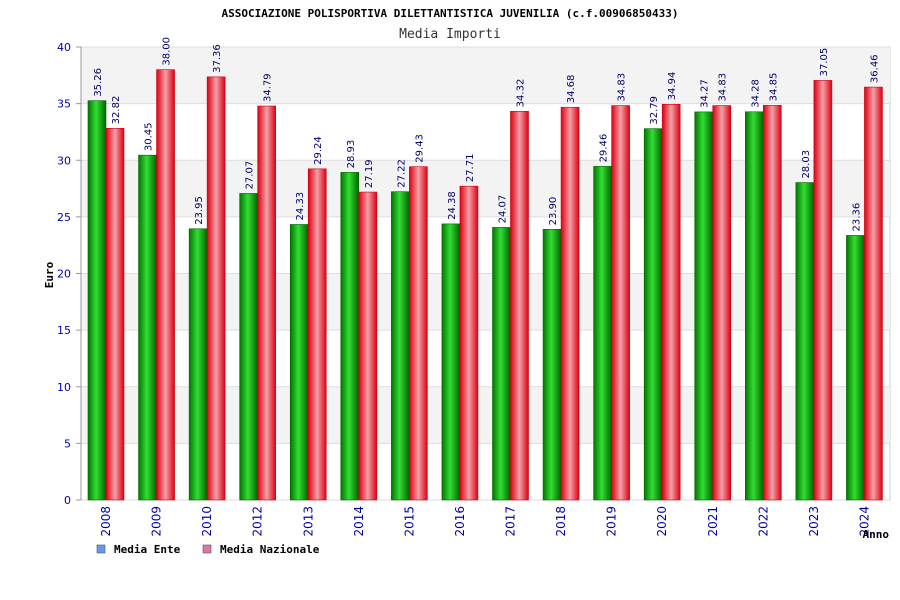 Image resolution: width=900 pixels, height=600 pixels. What do you see at coordinates (418, 333) in the screenshot?
I see `bar-media-nazionale-2015` at bounding box center [418, 333].